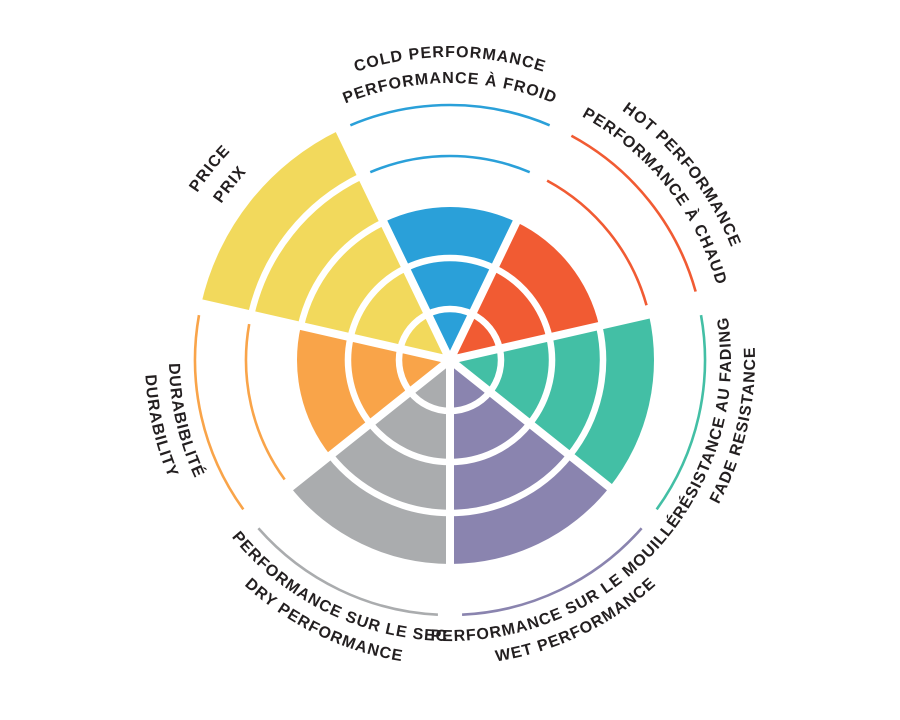 The width and height of the screenshot is (900, 720). Describe the element at coordinates (373, 390) in the screenshot. I see `sector-durability-wedge` at that location.